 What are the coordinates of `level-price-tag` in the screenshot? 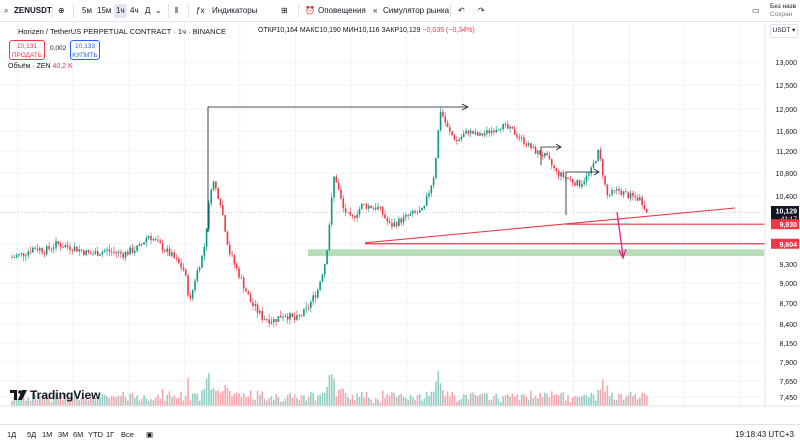 It's located at (785, 243).